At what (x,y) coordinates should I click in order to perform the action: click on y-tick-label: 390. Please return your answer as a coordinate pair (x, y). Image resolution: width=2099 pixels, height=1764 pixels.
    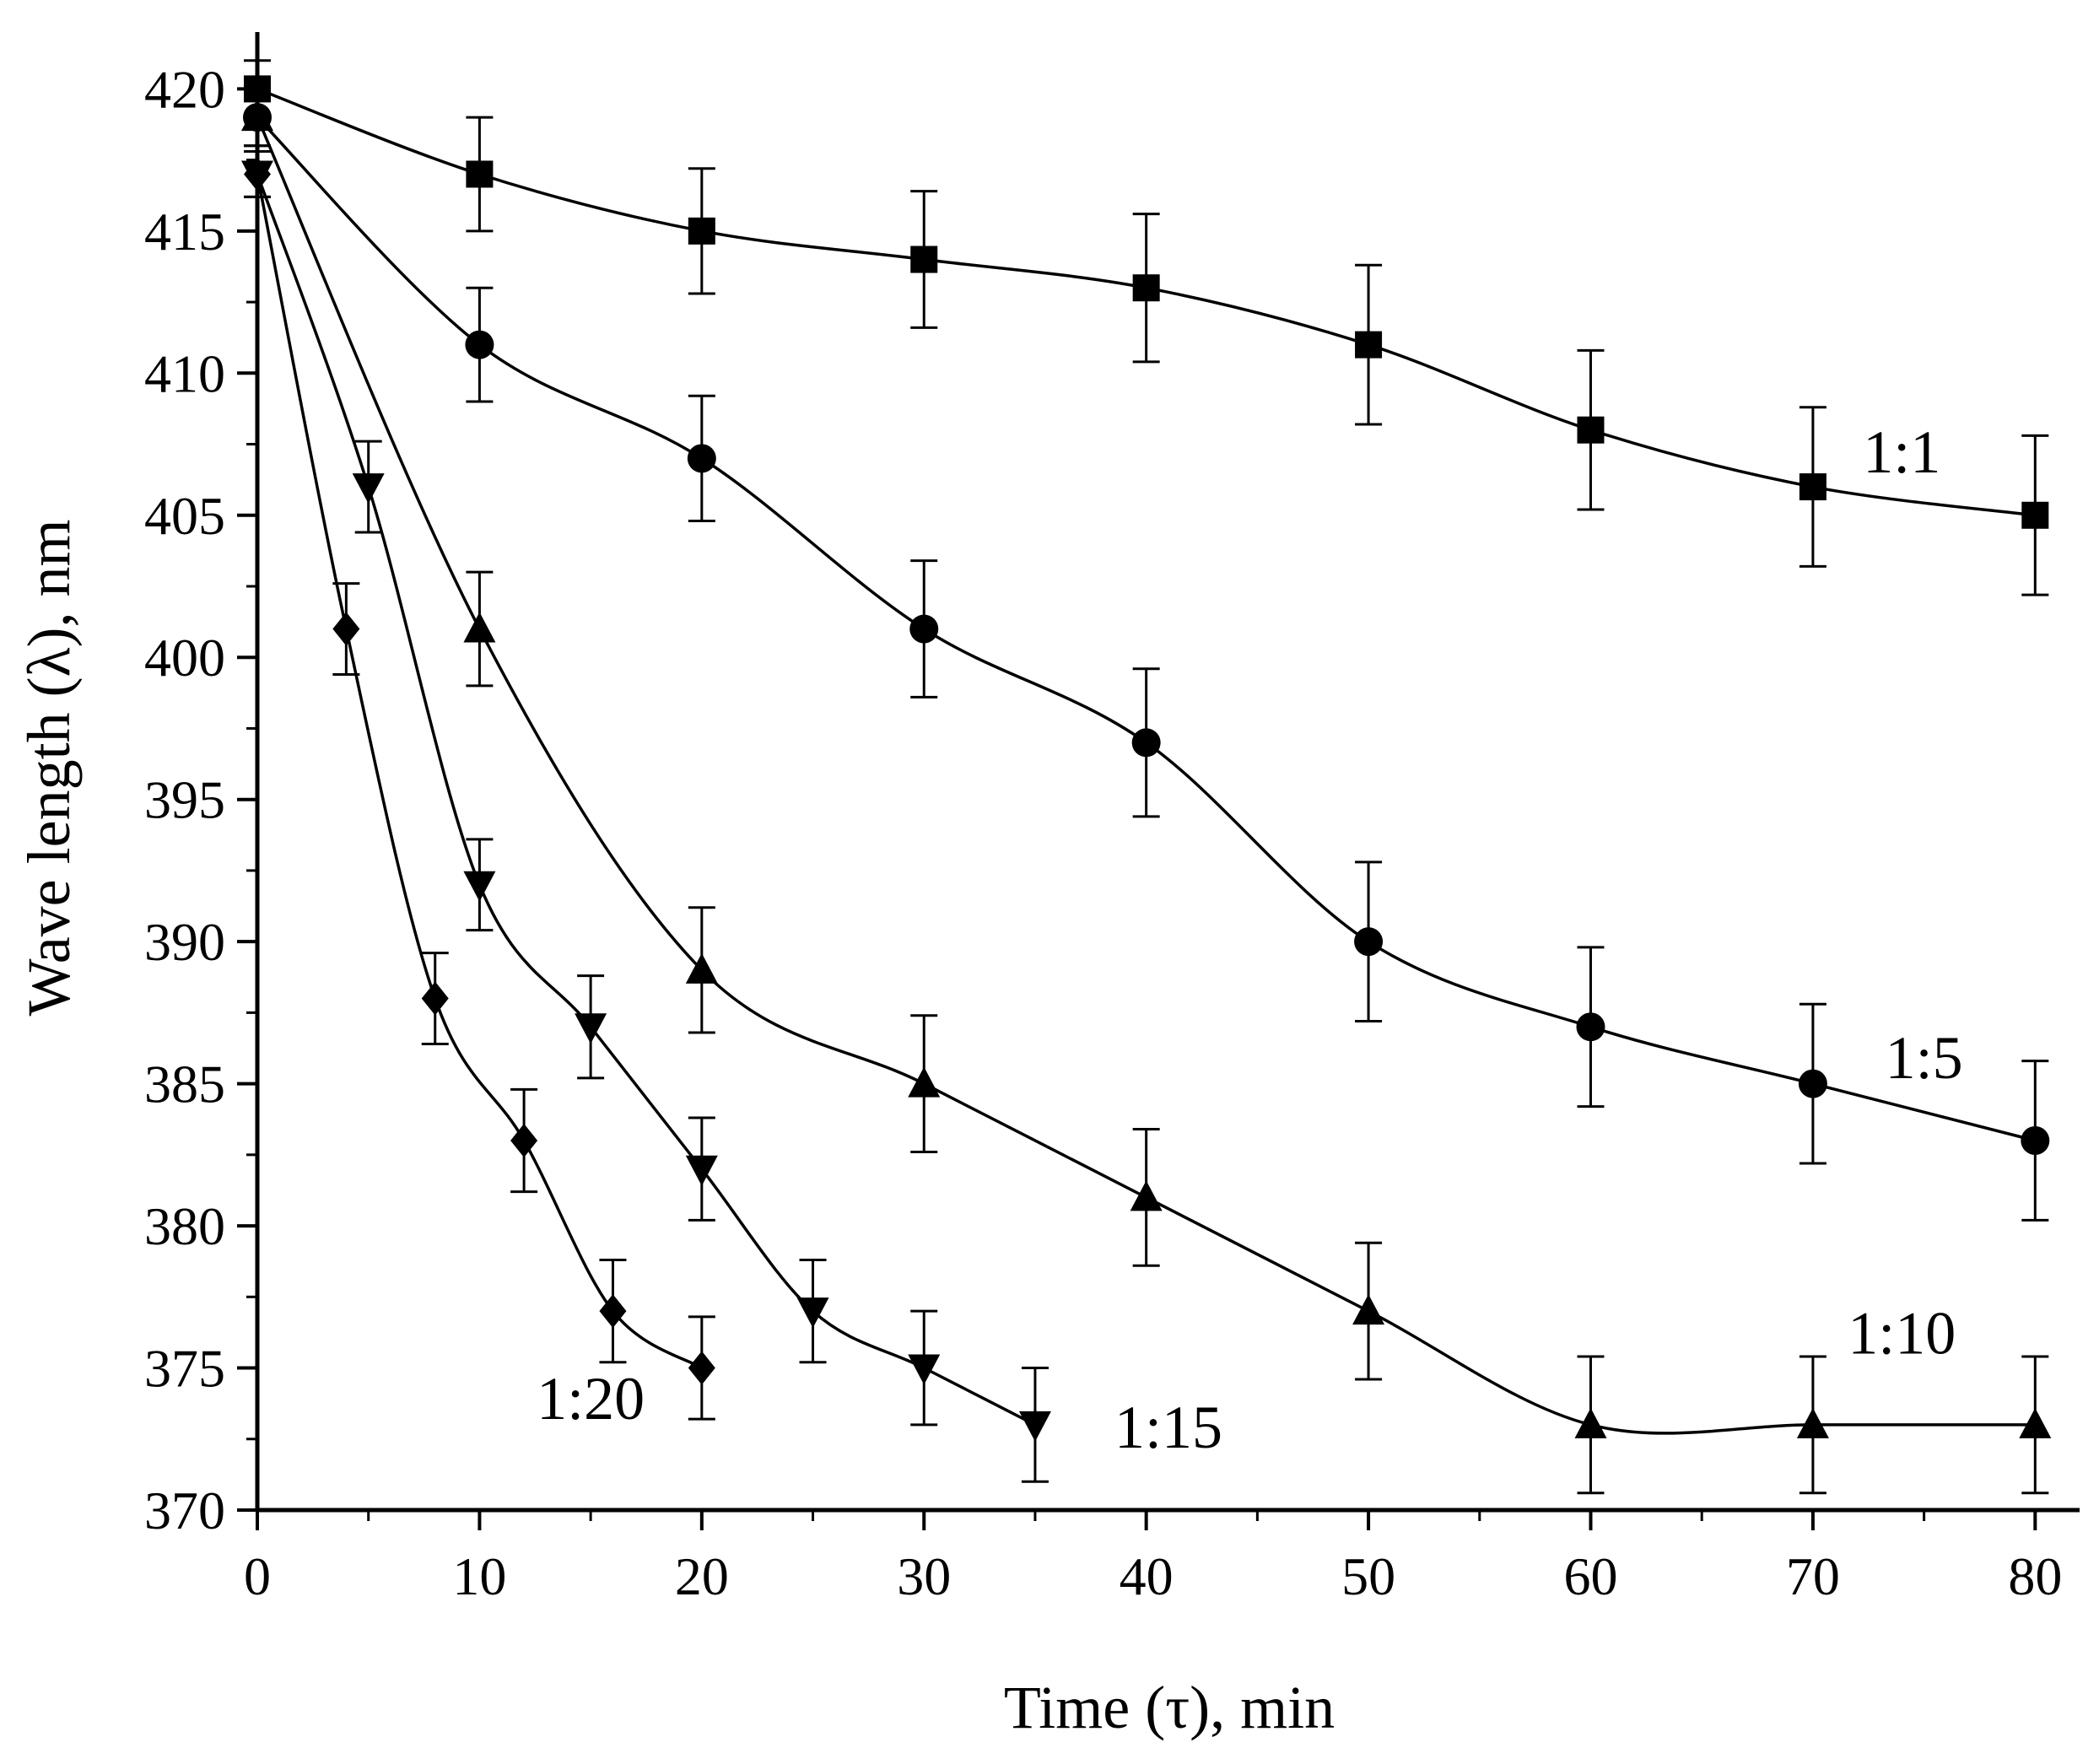
    Looking at the image, I should click on (184, 942).